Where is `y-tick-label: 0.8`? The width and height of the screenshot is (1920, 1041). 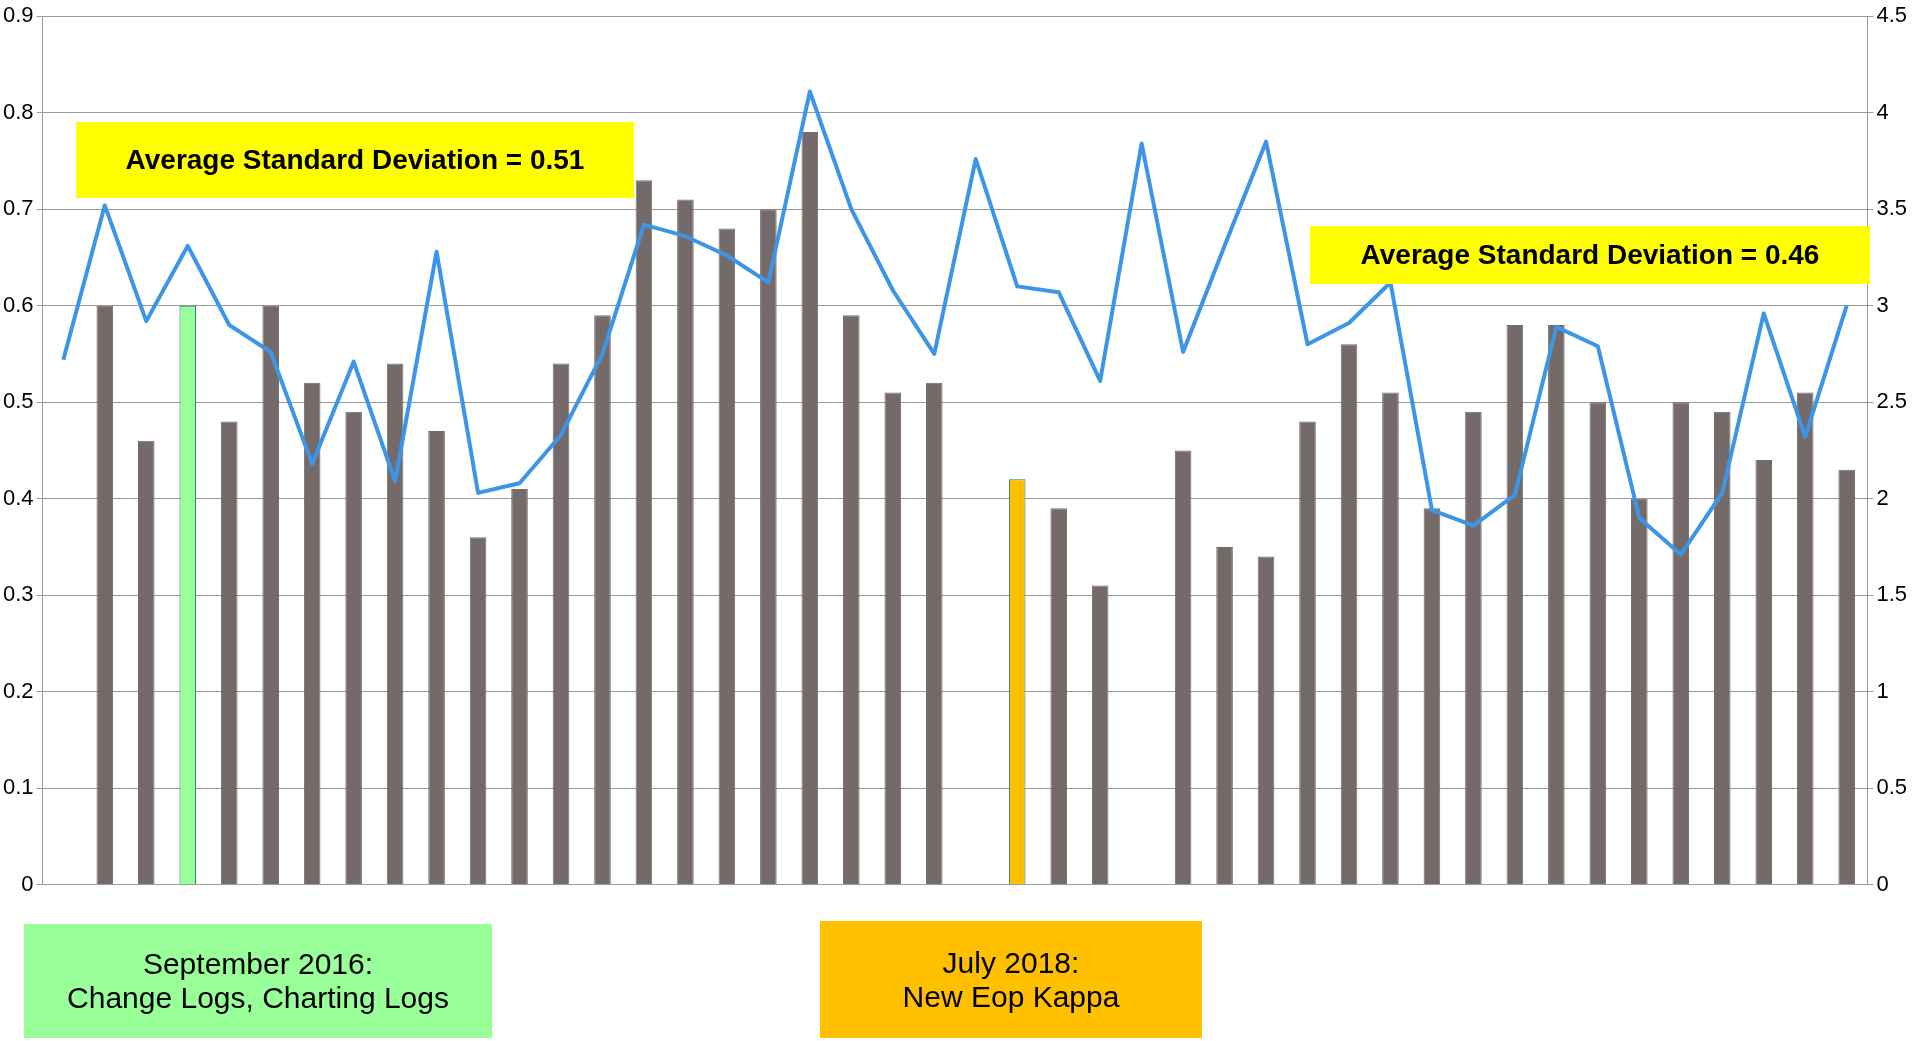 y-tick-label: 0.8 is located at coordinates (18, 111).